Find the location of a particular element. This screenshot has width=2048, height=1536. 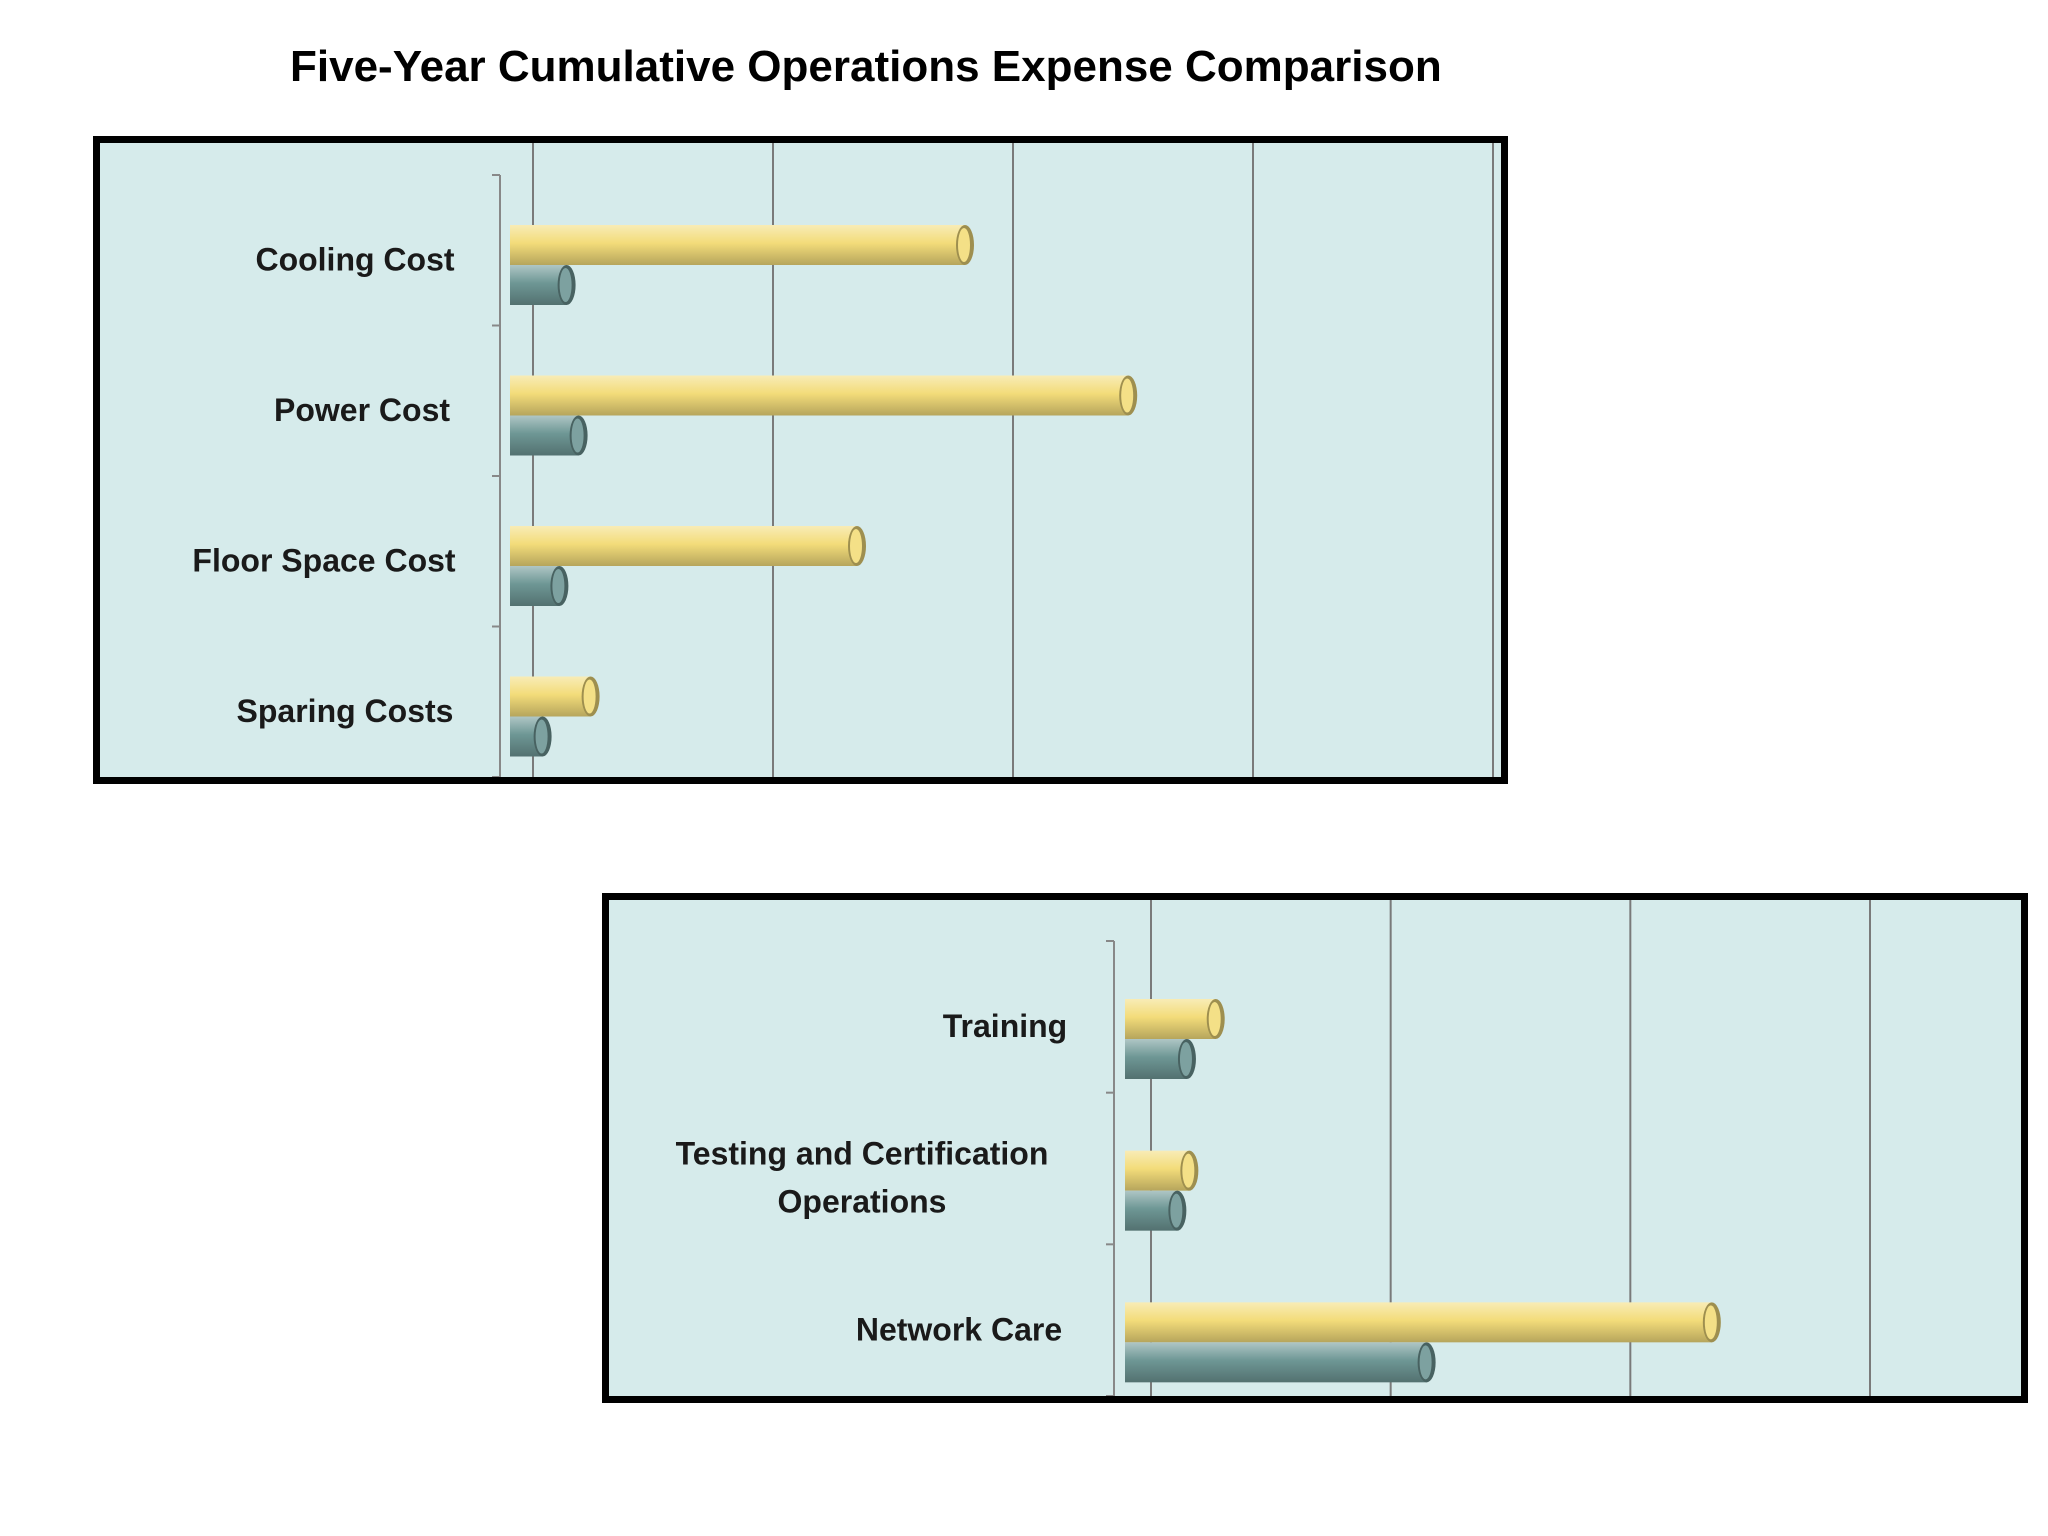

category-label: Floor Space Cost is located at coordinates (324, 560).